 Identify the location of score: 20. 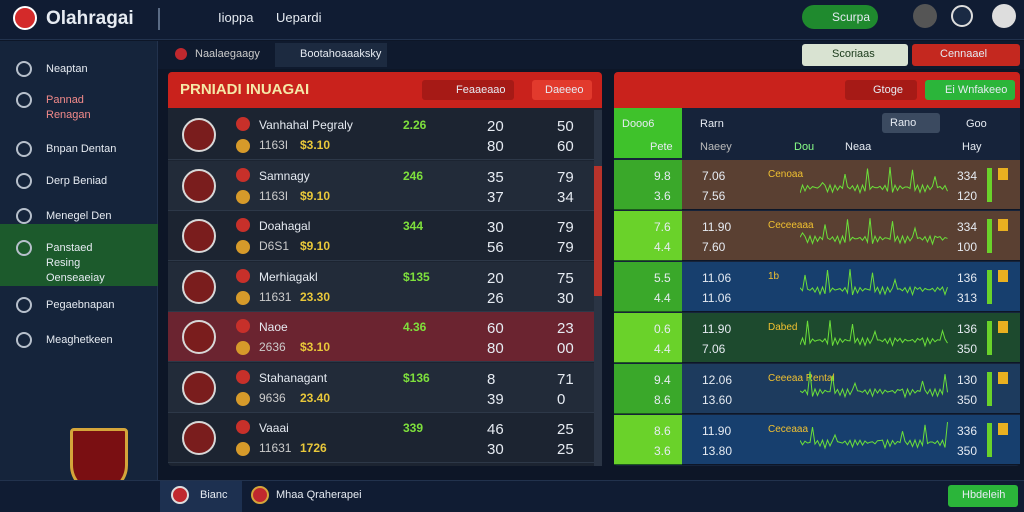
(495, 126).